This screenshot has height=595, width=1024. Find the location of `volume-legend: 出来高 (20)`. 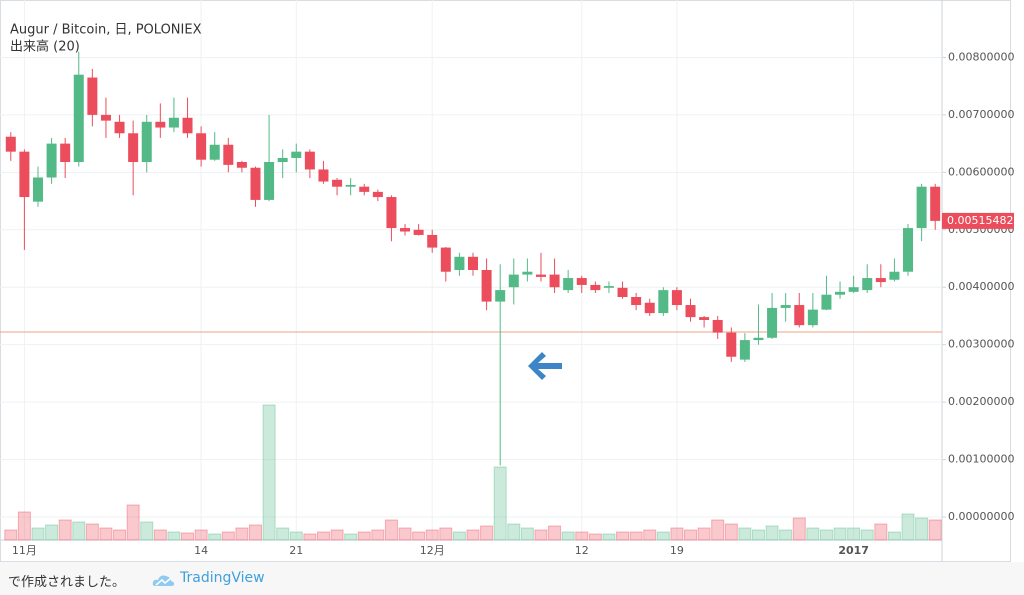

volume-legend: 出来高 (20) is located at coordinates (45, 47).